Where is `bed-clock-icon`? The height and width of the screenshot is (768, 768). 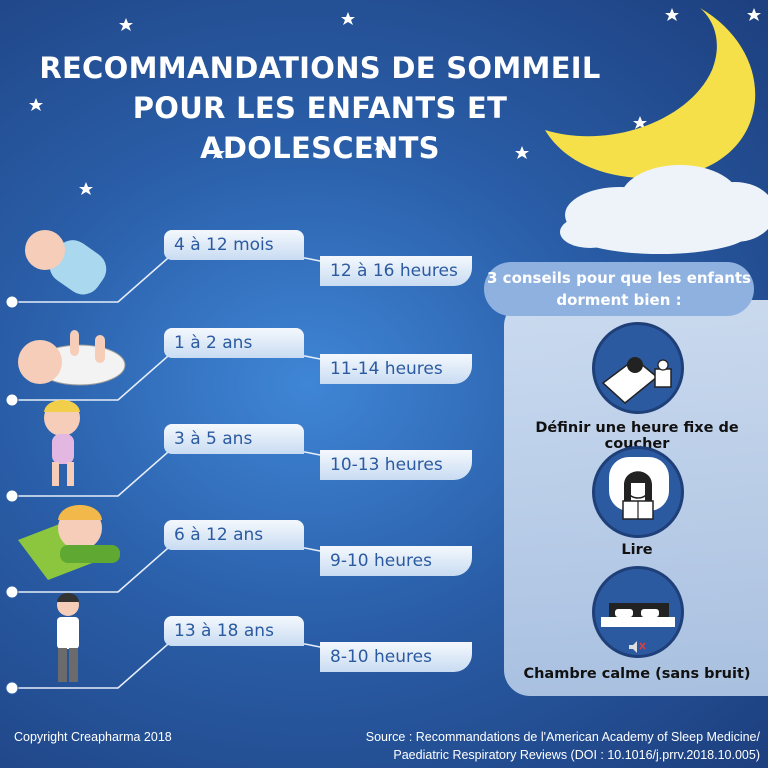
bed-clock-icon is located at coordinates (638, 368).